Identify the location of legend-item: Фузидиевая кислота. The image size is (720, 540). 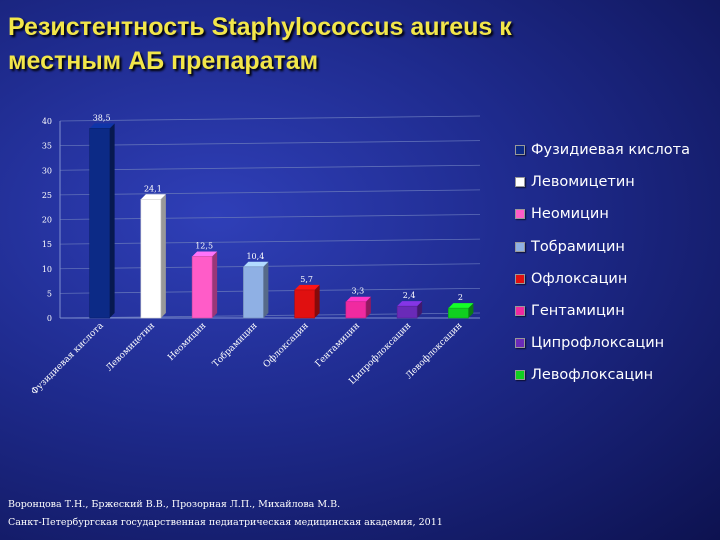
(615, 150).